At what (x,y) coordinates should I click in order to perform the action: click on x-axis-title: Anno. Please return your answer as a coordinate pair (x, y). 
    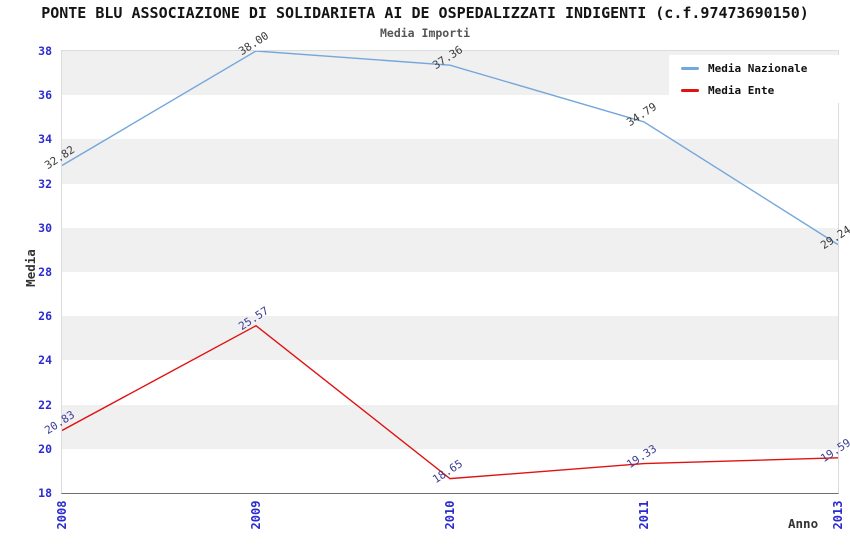
    Looking at the image, I should click on (803, 523).